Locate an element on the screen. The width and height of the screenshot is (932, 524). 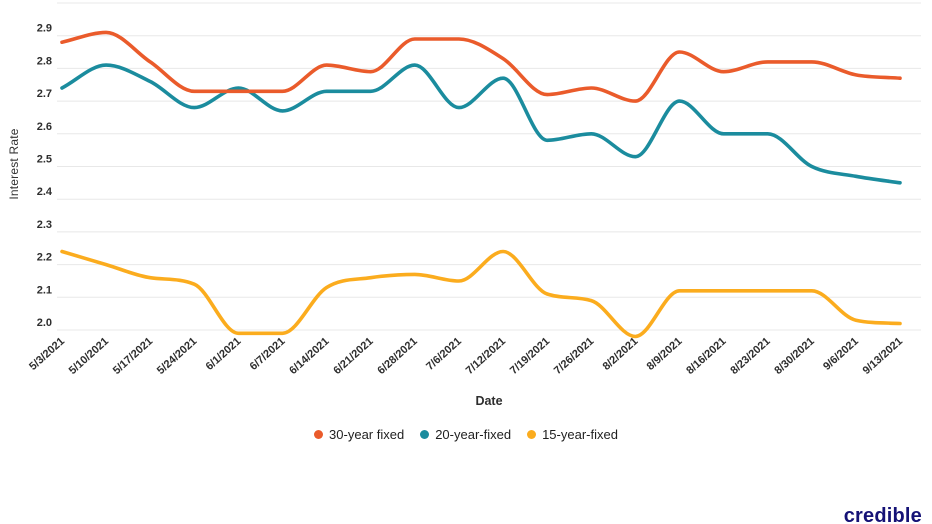
y-tick-label: 2.7 is located at coordinates (44, 94).